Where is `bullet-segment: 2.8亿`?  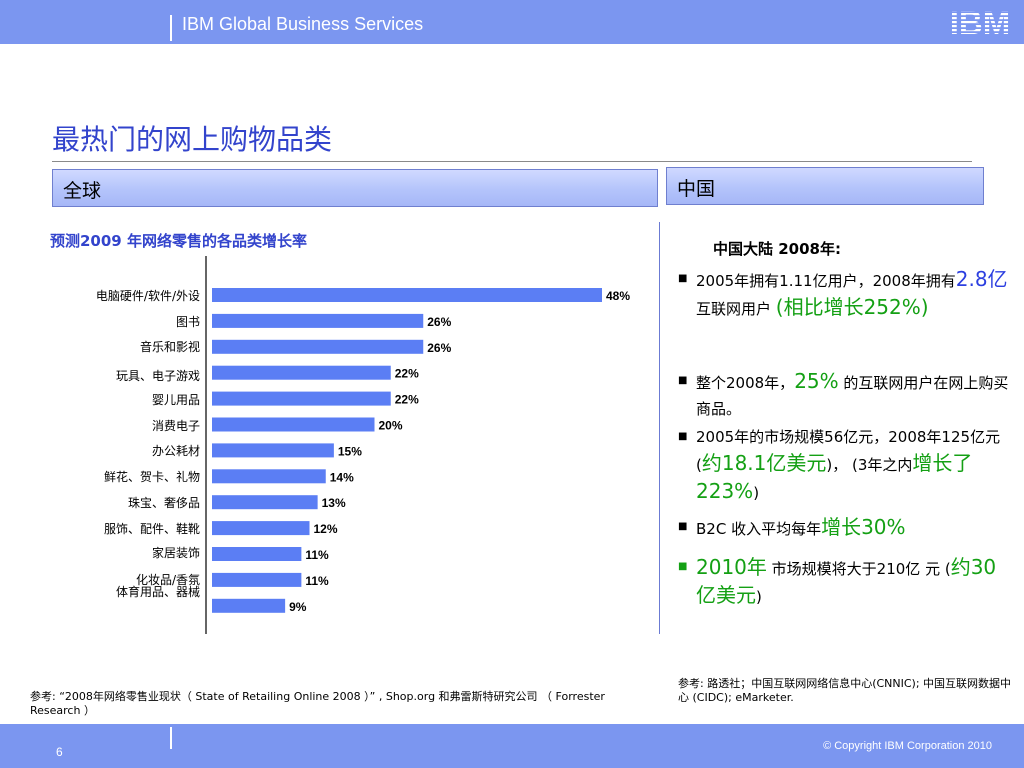
bullet-segment: 2.8亿 is located at coordinates (981, 279).